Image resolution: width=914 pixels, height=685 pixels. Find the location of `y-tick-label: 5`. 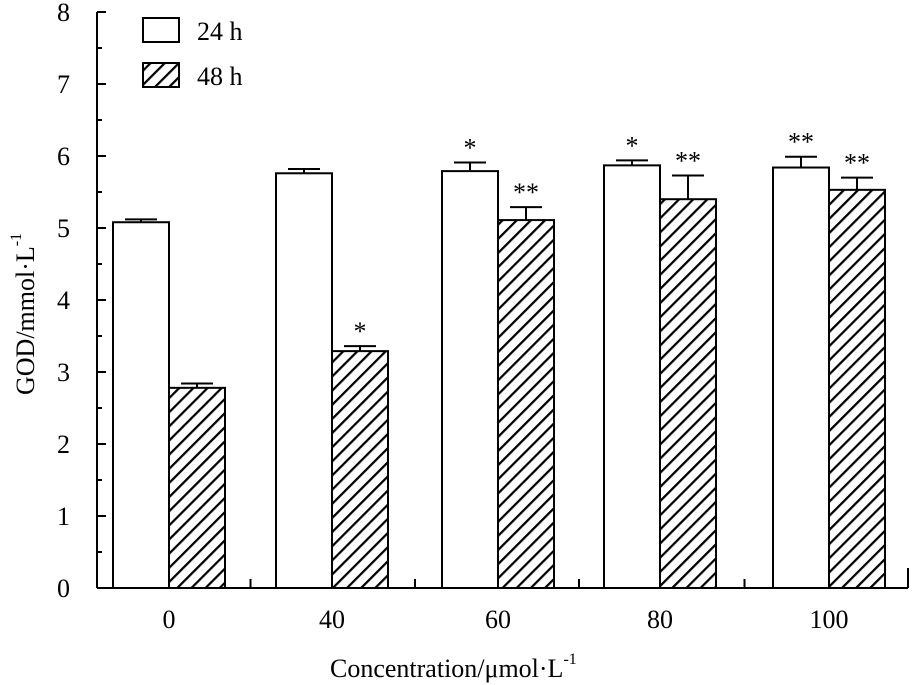

y-tick-label: 5 is located at coordinates (63, 228).